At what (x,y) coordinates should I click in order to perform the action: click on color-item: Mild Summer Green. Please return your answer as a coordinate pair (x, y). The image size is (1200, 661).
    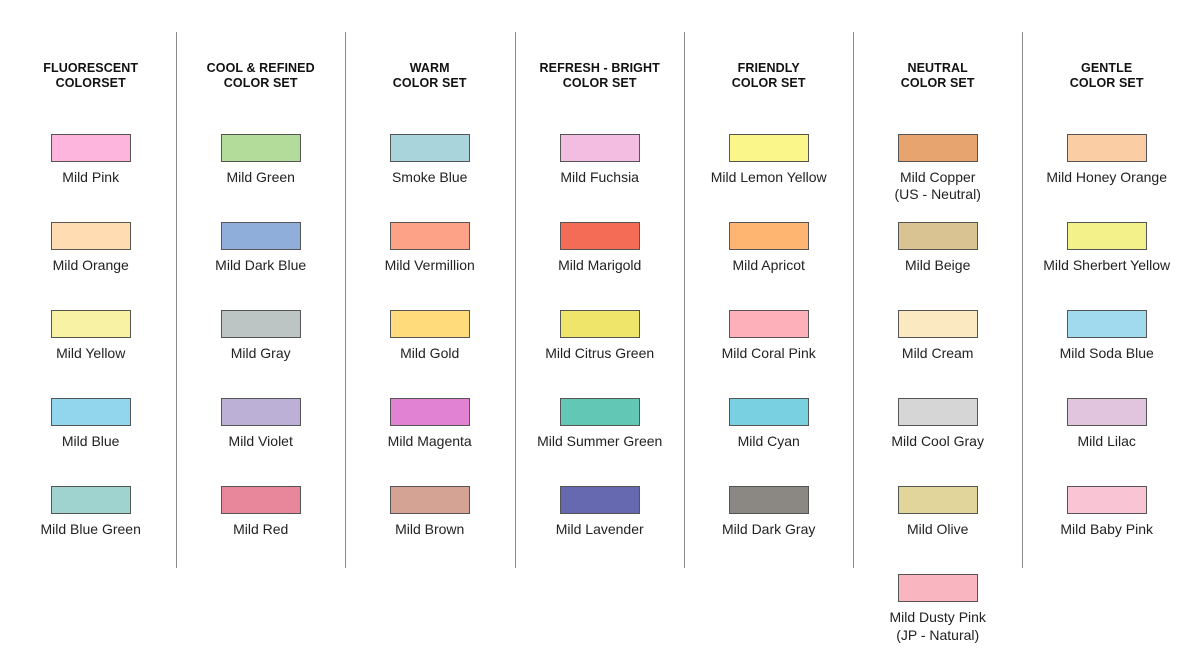
    Looking at the image, I should click on (599, 438).